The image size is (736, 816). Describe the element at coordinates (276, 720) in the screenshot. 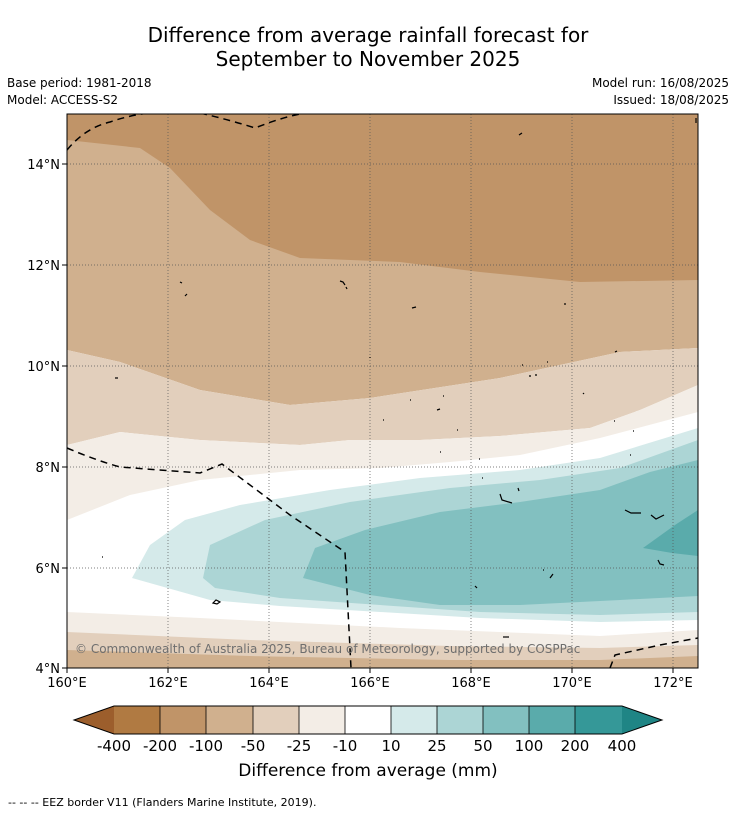

I see `colorbar-swatch-neg25` at that location.